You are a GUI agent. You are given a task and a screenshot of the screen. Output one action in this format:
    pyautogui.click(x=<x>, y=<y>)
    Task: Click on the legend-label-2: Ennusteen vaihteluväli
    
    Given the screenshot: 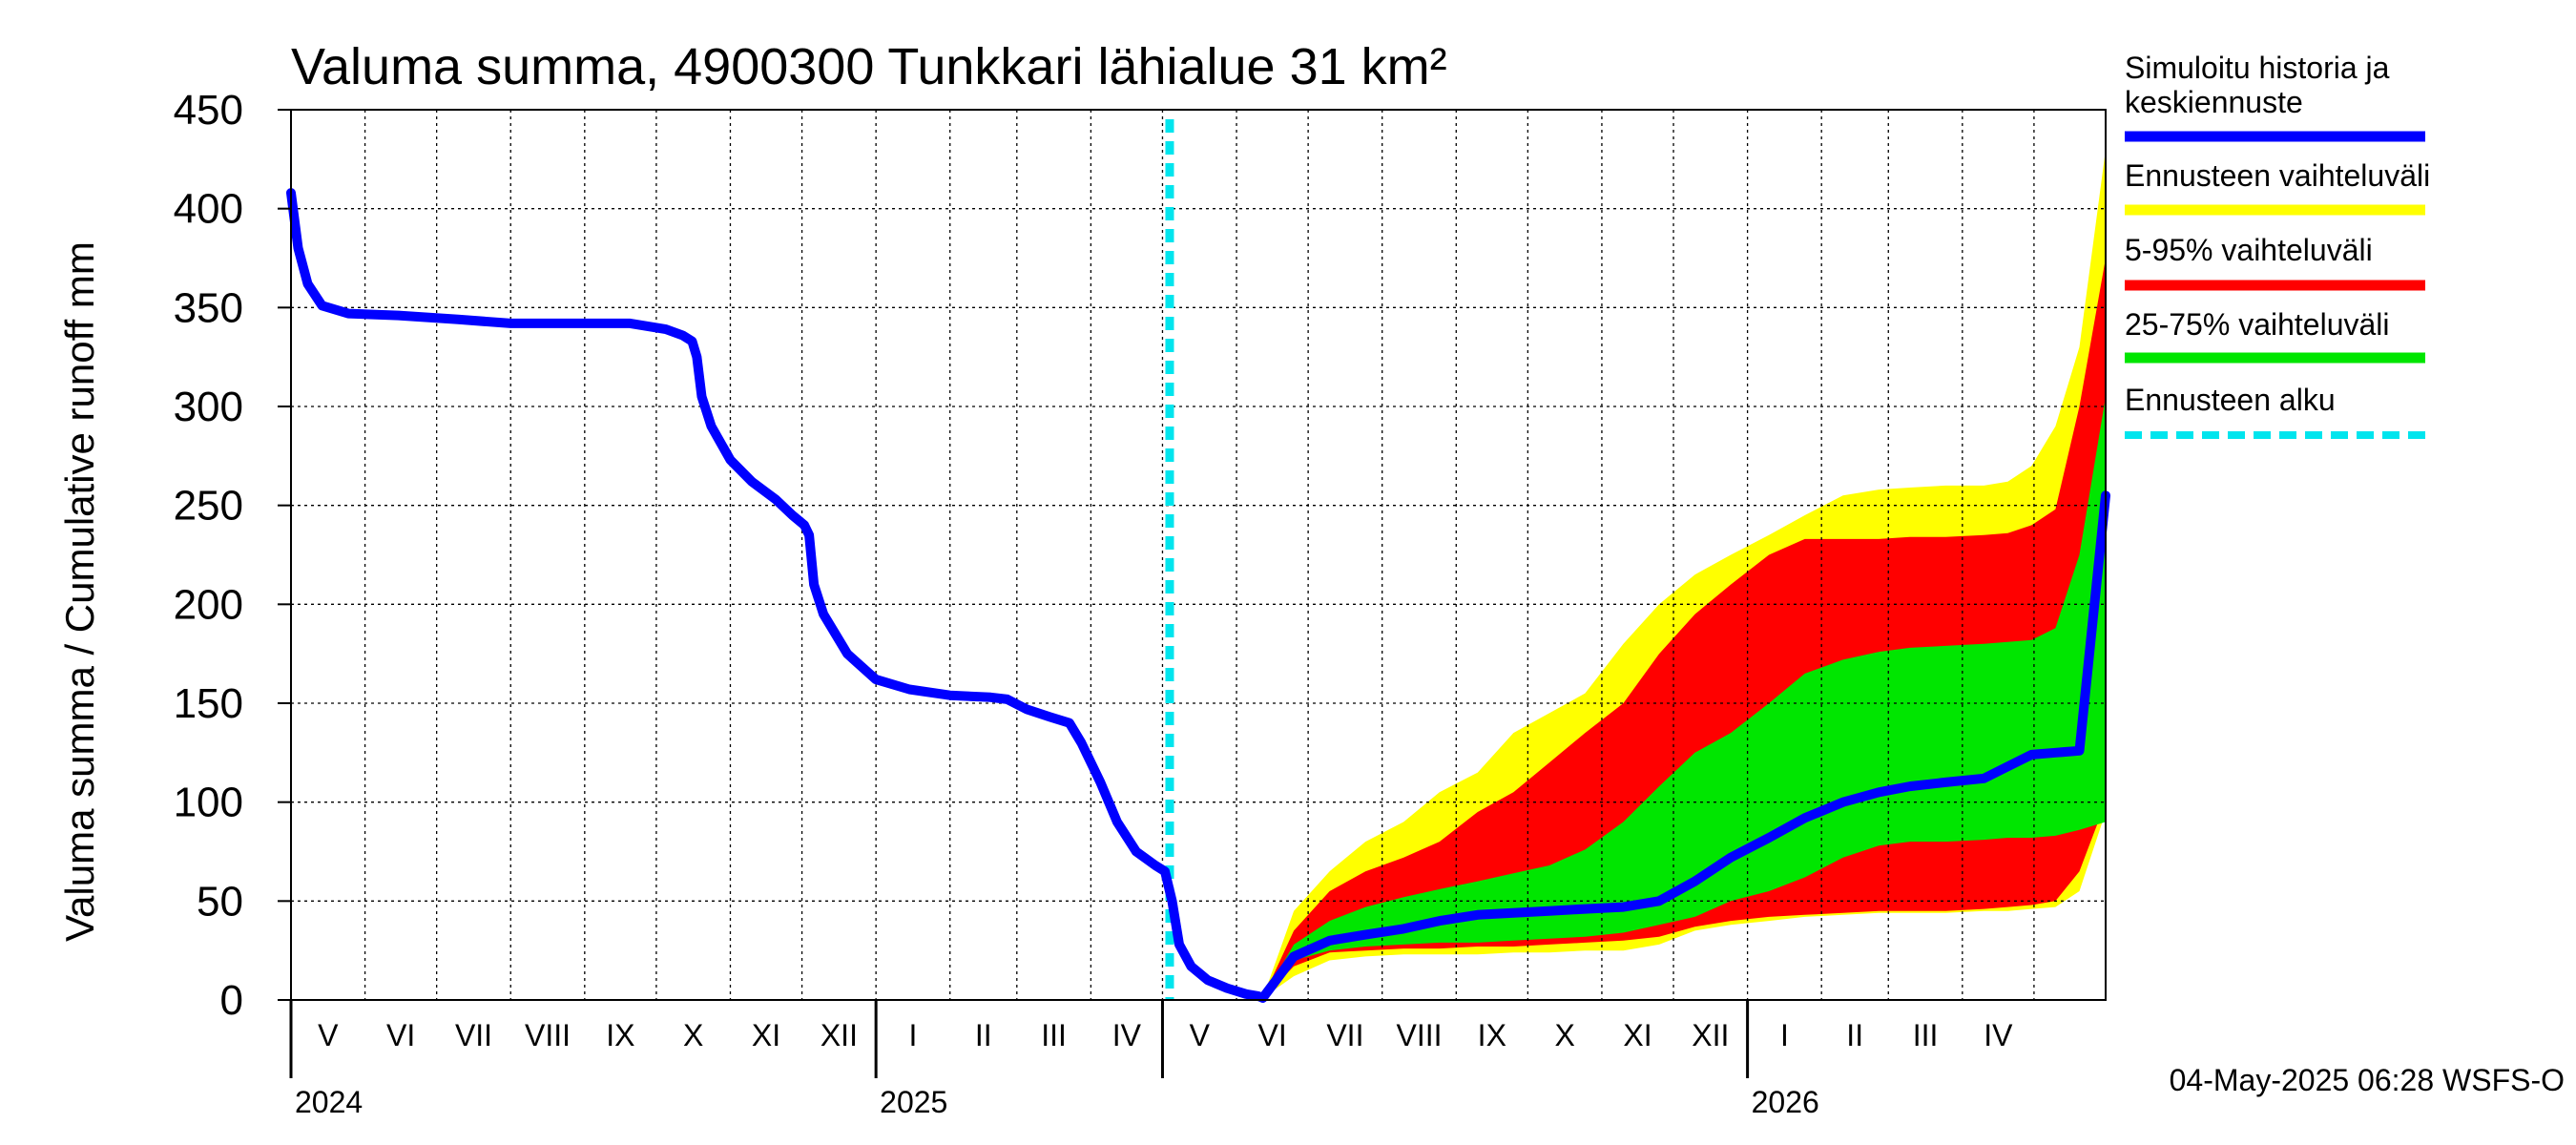 What is the action you would take?
    pyautogui.click(x=2277, y=175)
    